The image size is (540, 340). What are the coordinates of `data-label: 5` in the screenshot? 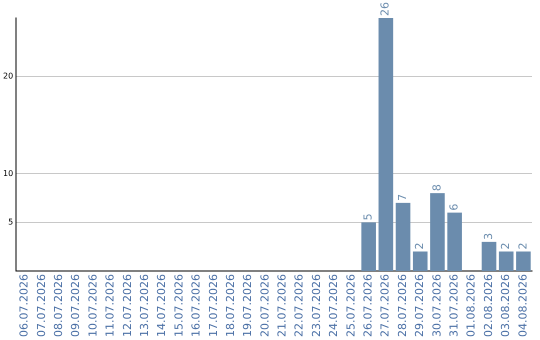 It's located at (368, 216).